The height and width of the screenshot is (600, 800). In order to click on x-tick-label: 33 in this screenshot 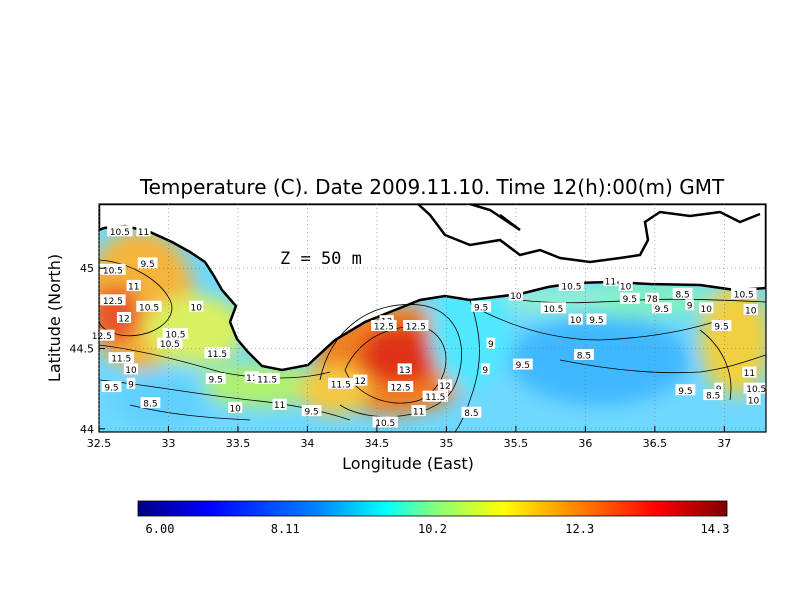, I will do `click(168, 443)`.